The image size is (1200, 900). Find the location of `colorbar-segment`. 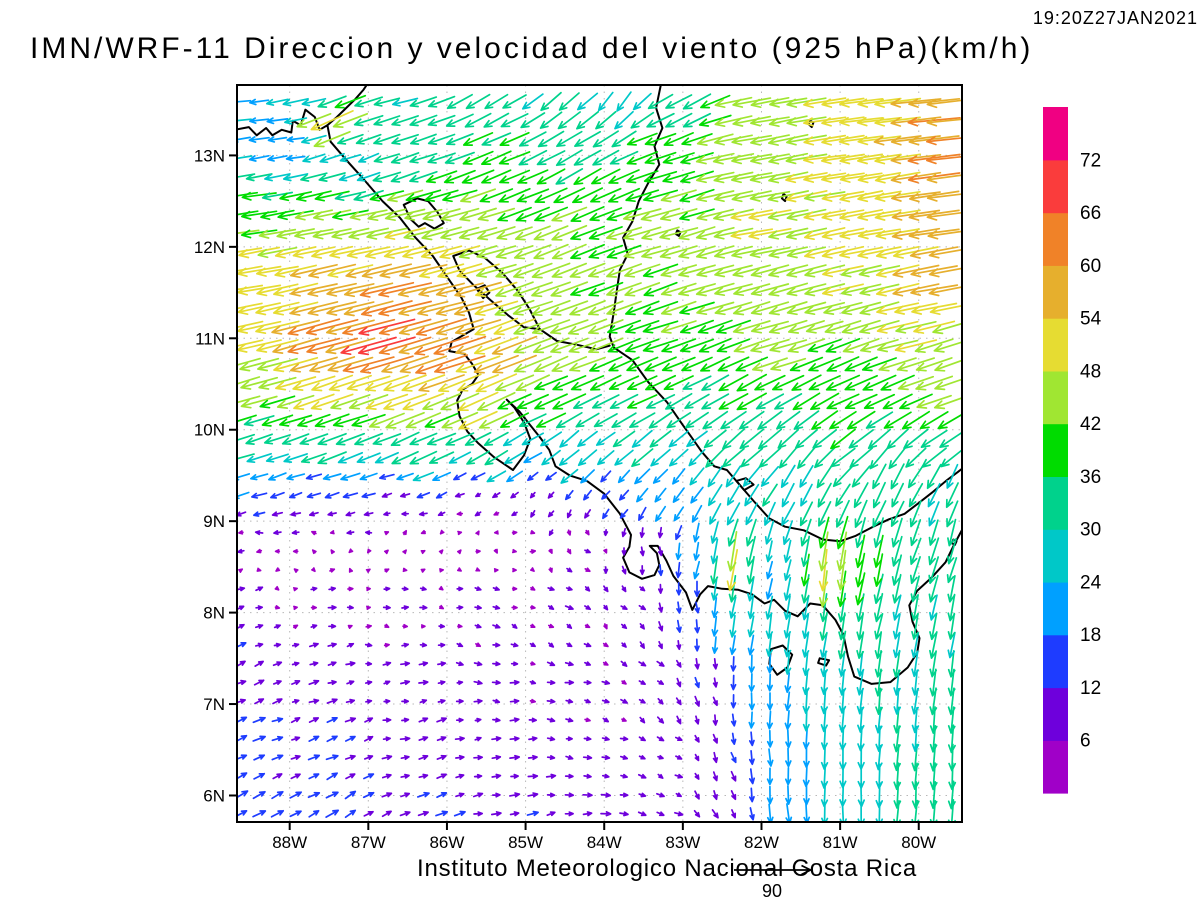

colorbar-segment is located at coordinates (1055, 608).